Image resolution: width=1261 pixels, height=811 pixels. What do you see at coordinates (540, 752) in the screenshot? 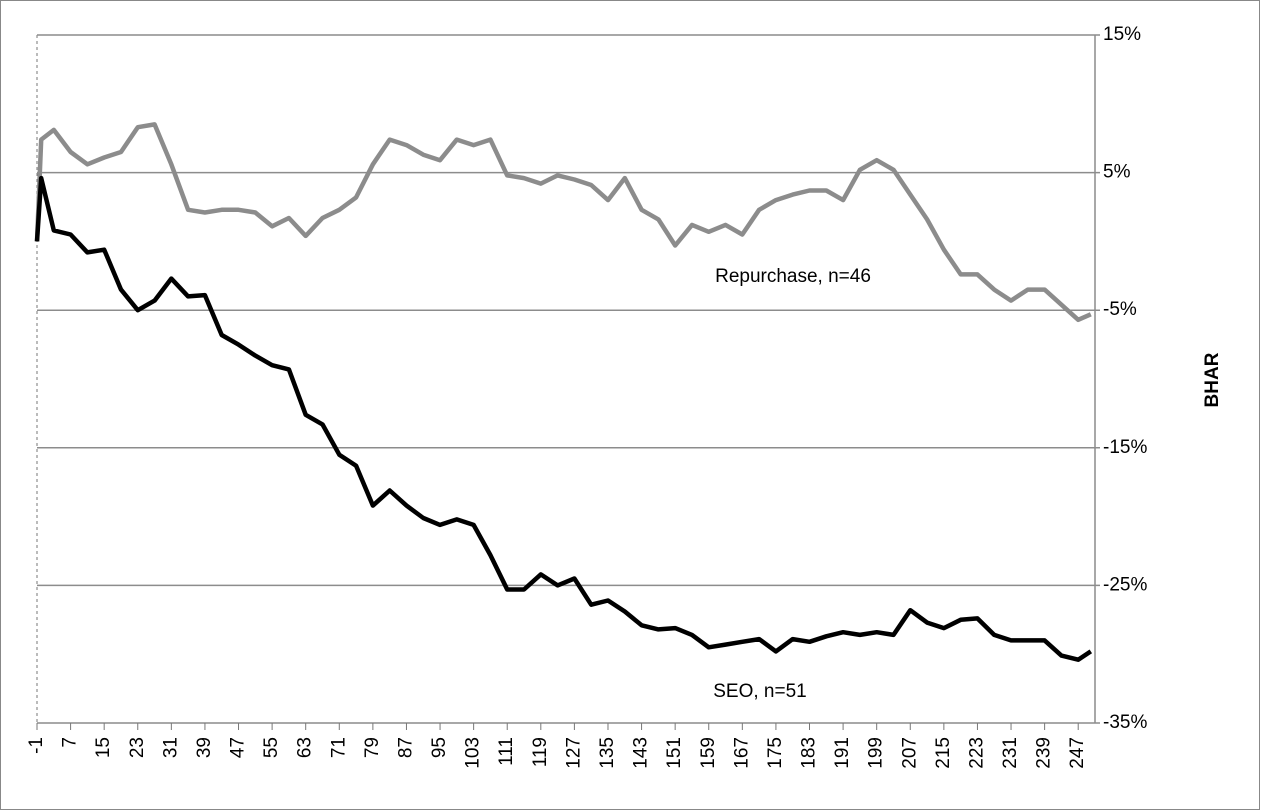
I see `x-tick-label: 119` at bounding box center [540, 752].